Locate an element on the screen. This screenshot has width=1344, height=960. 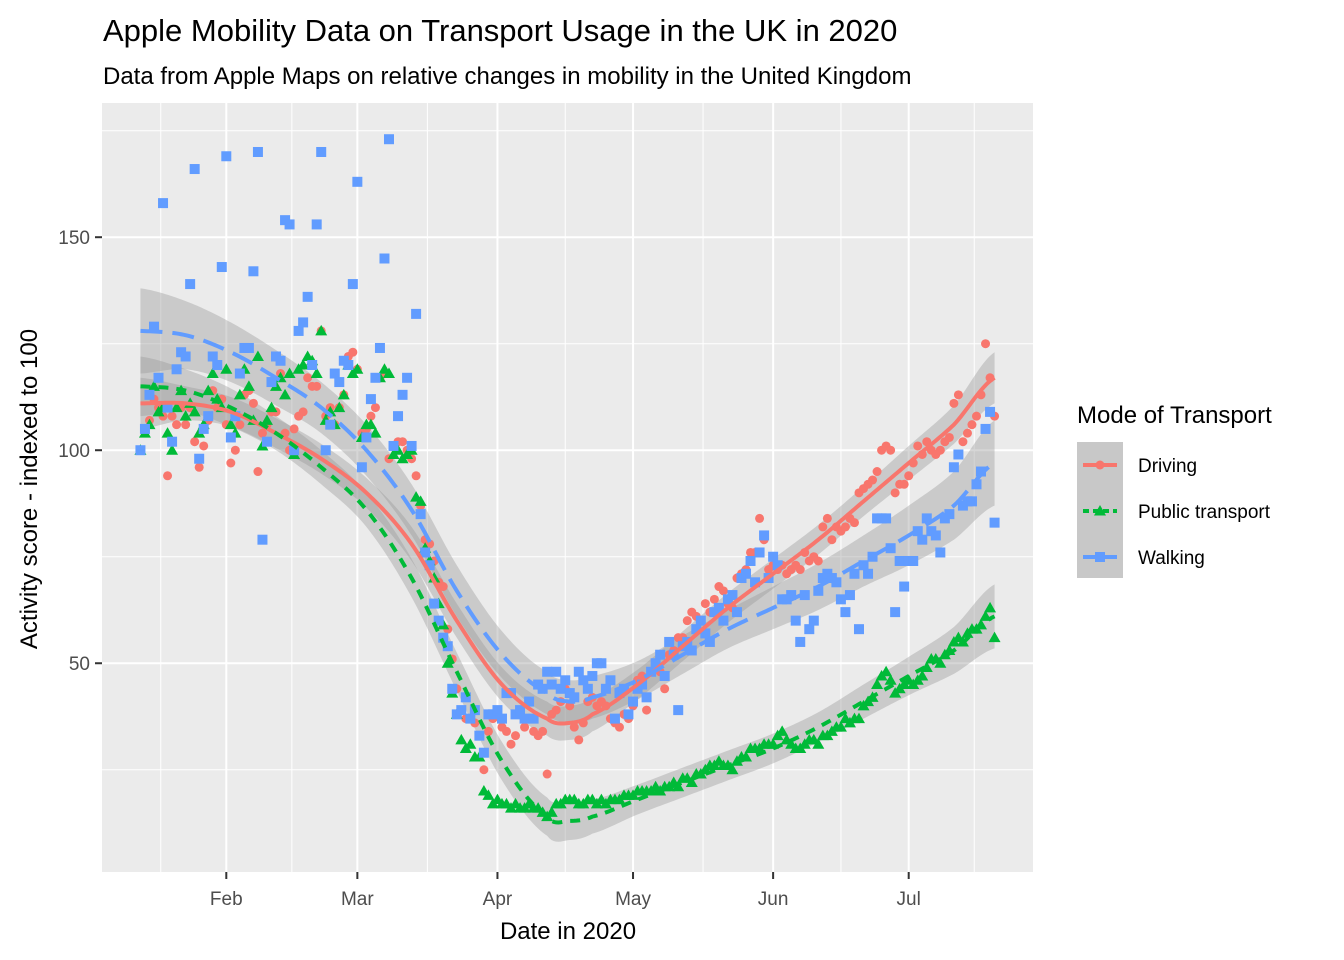
legend-item: Driving is located at coordinates (1140, 466).